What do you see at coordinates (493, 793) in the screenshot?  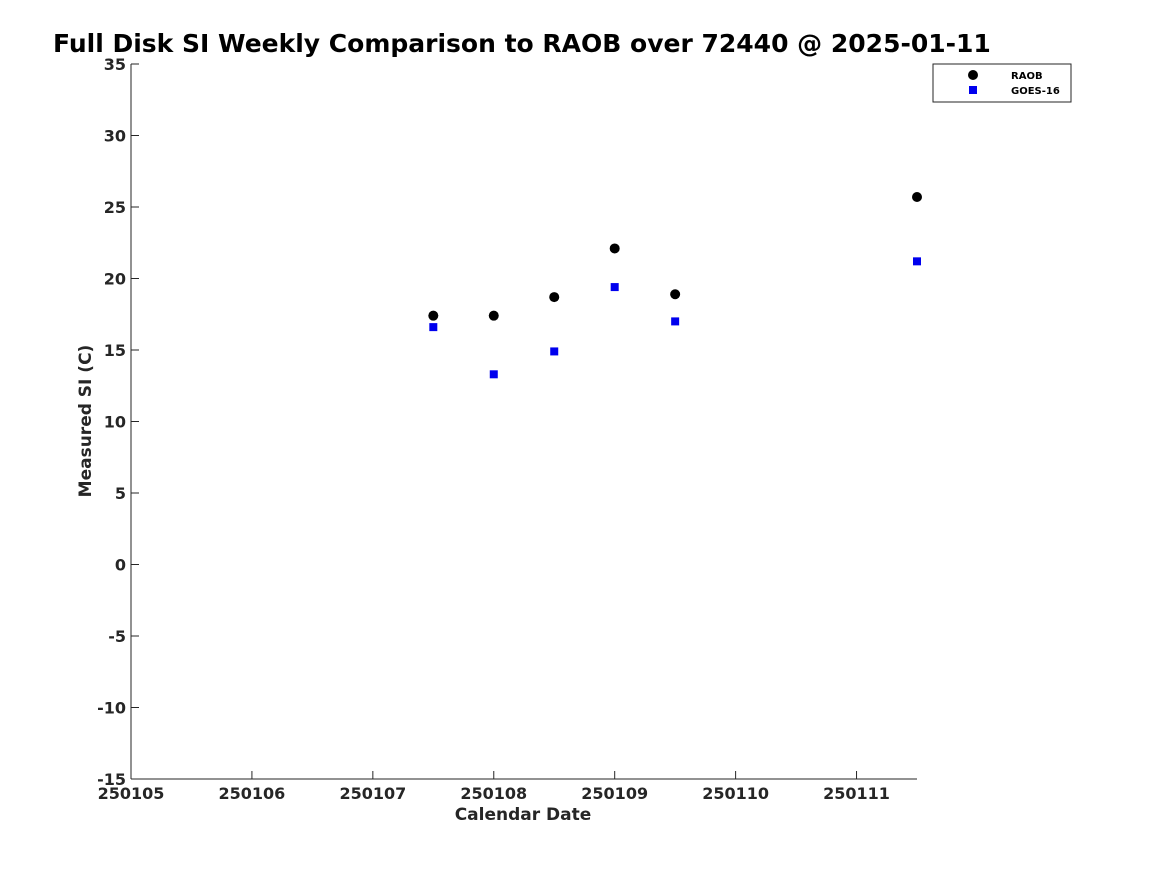 I see `x-tick-label: 250108` at bounding box center [493, 793].